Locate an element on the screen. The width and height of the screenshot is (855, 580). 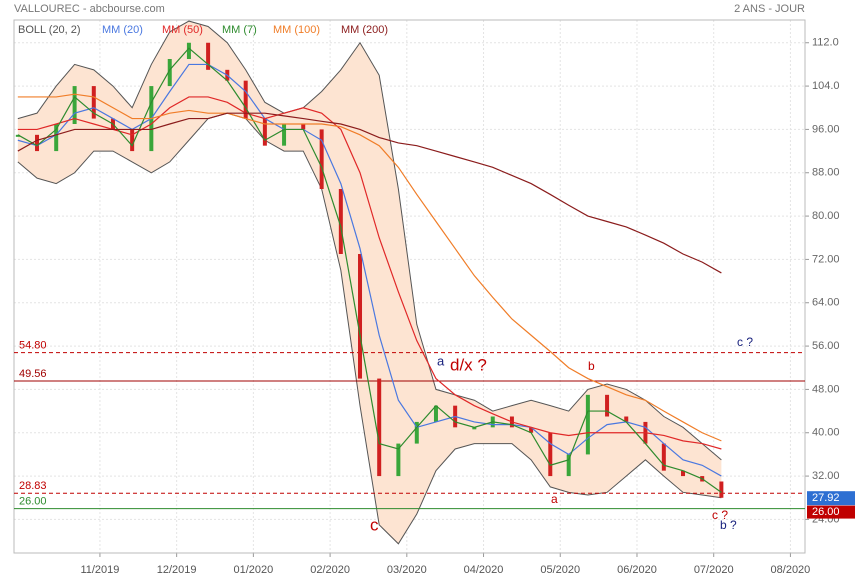
y-tick-label: 96.00 is located at coordinates (826, 129).